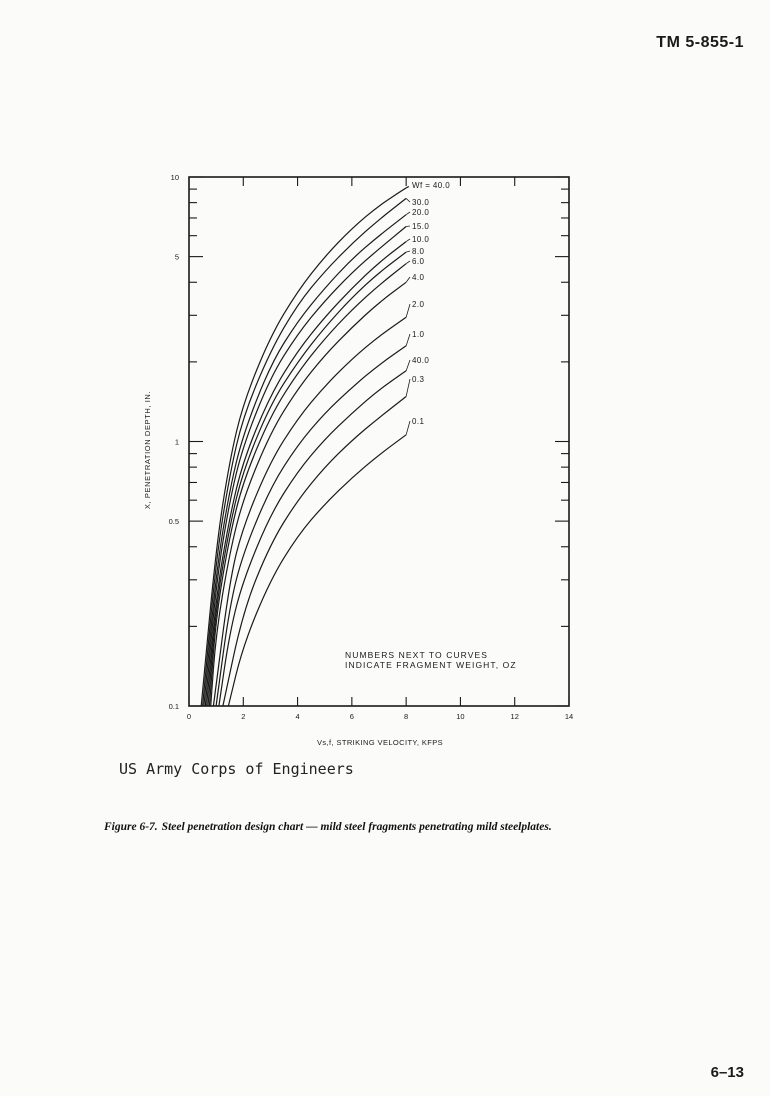 The height and width of the screenshot is (1096, 770). Describe the element at coordinates (420, 202) in the screenshot. I see `curve-label: 30.0` at that location.